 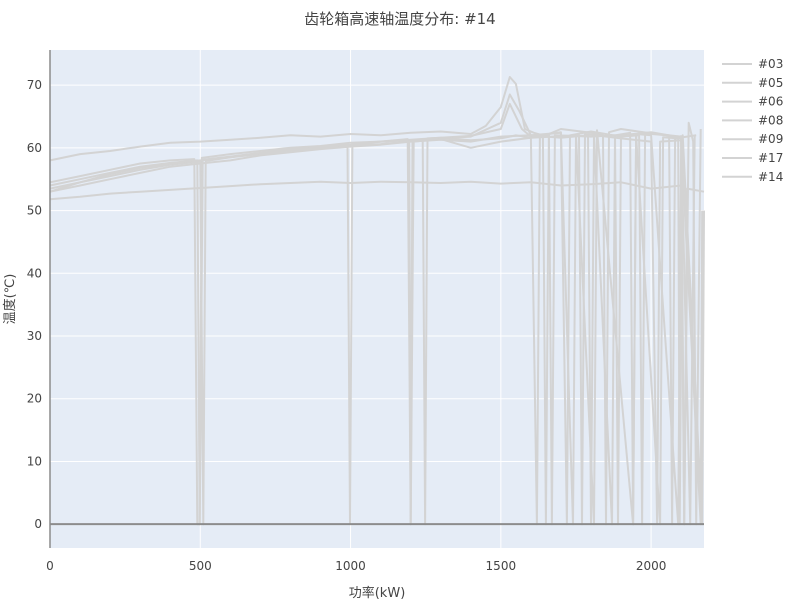 What do you see at coordinates (34, 85) in the screenshot?
I see `y-tick-label: 70` at bounding box center [34, 85].